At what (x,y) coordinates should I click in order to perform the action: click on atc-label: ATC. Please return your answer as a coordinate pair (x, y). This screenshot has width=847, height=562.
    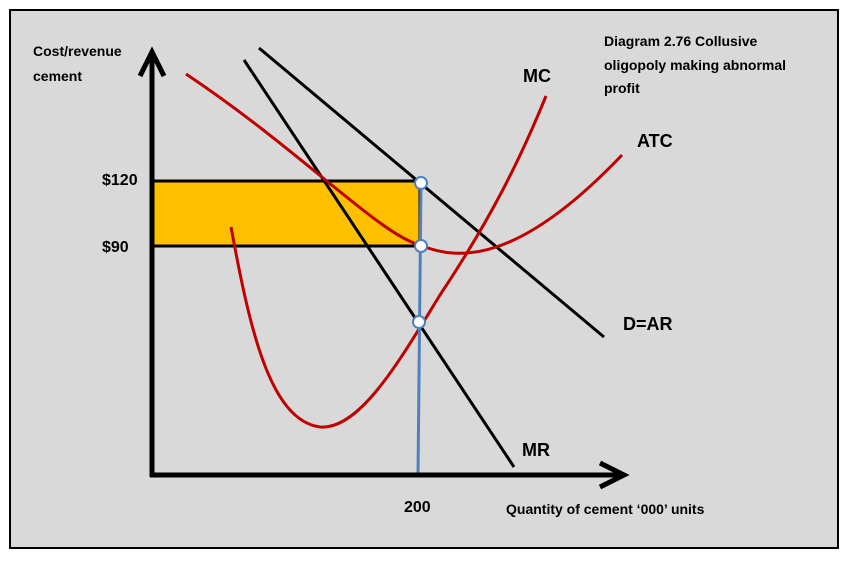
    Looking at the image, I should click on (655, 141).